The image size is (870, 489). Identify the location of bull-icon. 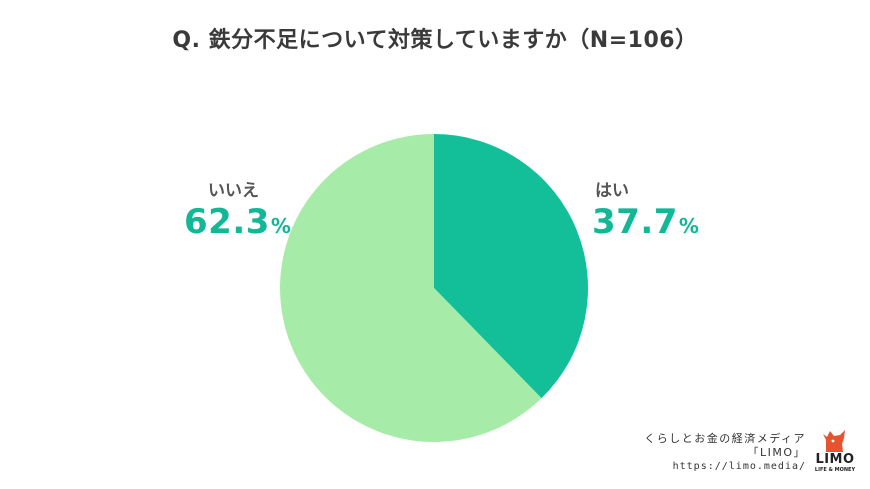
(834, 441).